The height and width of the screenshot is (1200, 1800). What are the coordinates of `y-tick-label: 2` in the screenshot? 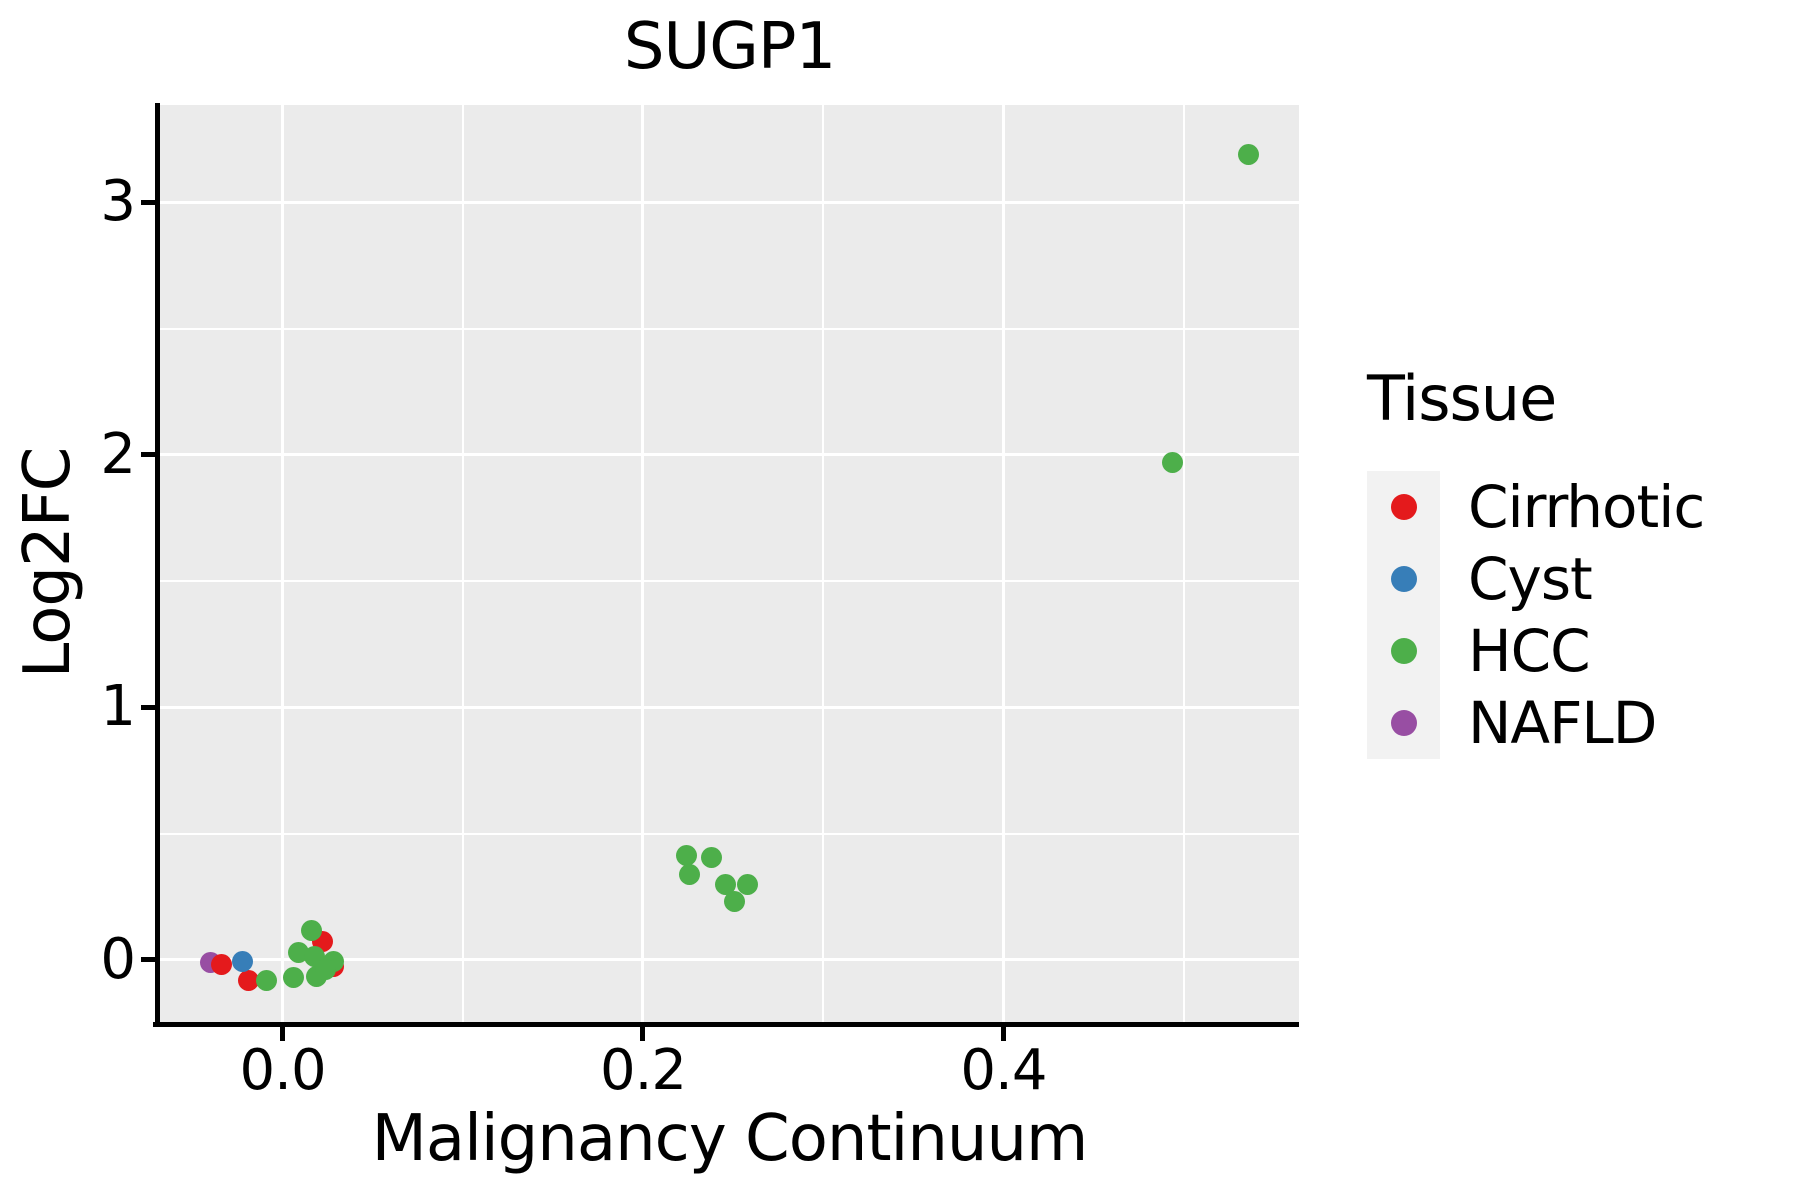 It's located at (118, 454).